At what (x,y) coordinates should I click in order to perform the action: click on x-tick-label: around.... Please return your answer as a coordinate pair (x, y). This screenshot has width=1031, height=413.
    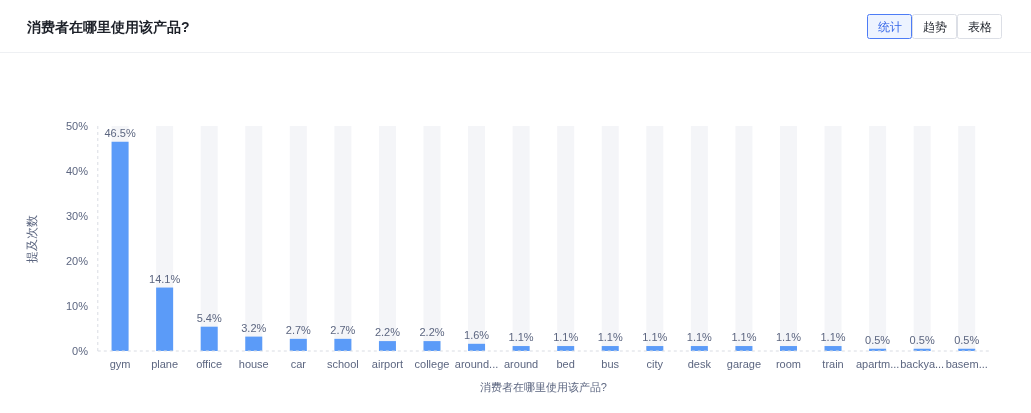
    Looking at the image, I should click on (476, 364).